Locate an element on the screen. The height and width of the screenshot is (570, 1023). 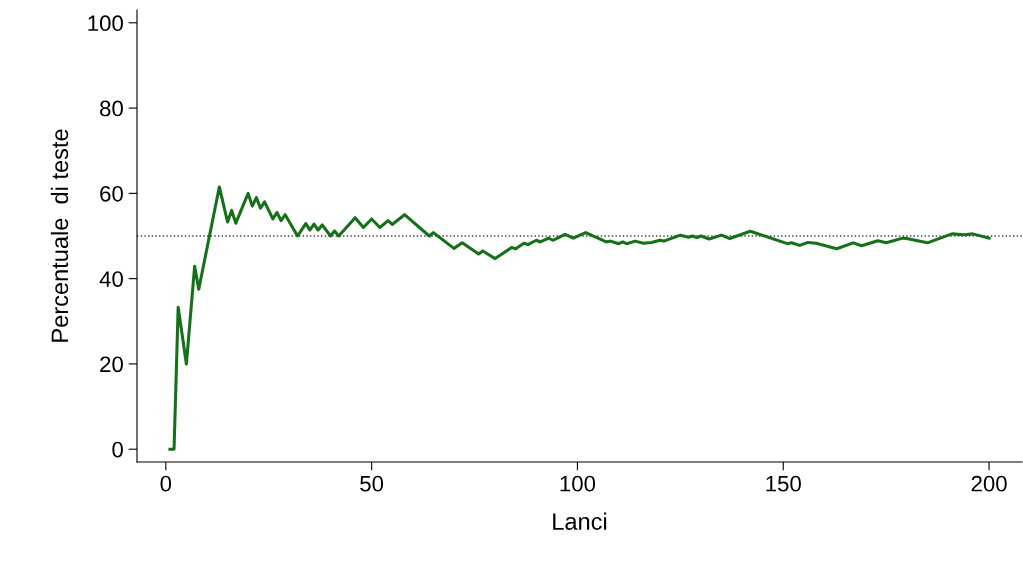
x-axis-title: Lanci is located at coordinates (580, 521).